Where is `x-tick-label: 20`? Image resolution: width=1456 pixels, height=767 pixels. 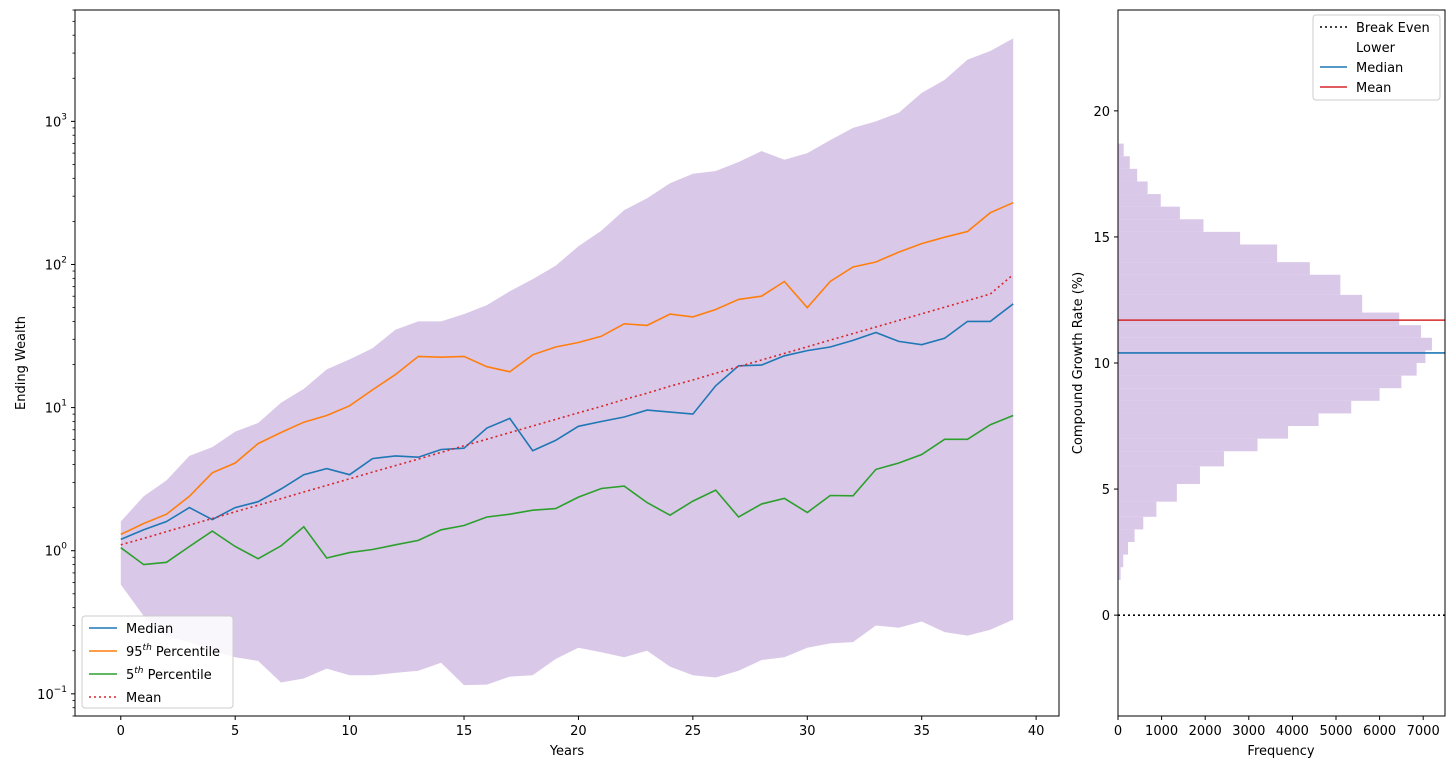
x-tick-label: 20 is located at coordinates (578, 731).